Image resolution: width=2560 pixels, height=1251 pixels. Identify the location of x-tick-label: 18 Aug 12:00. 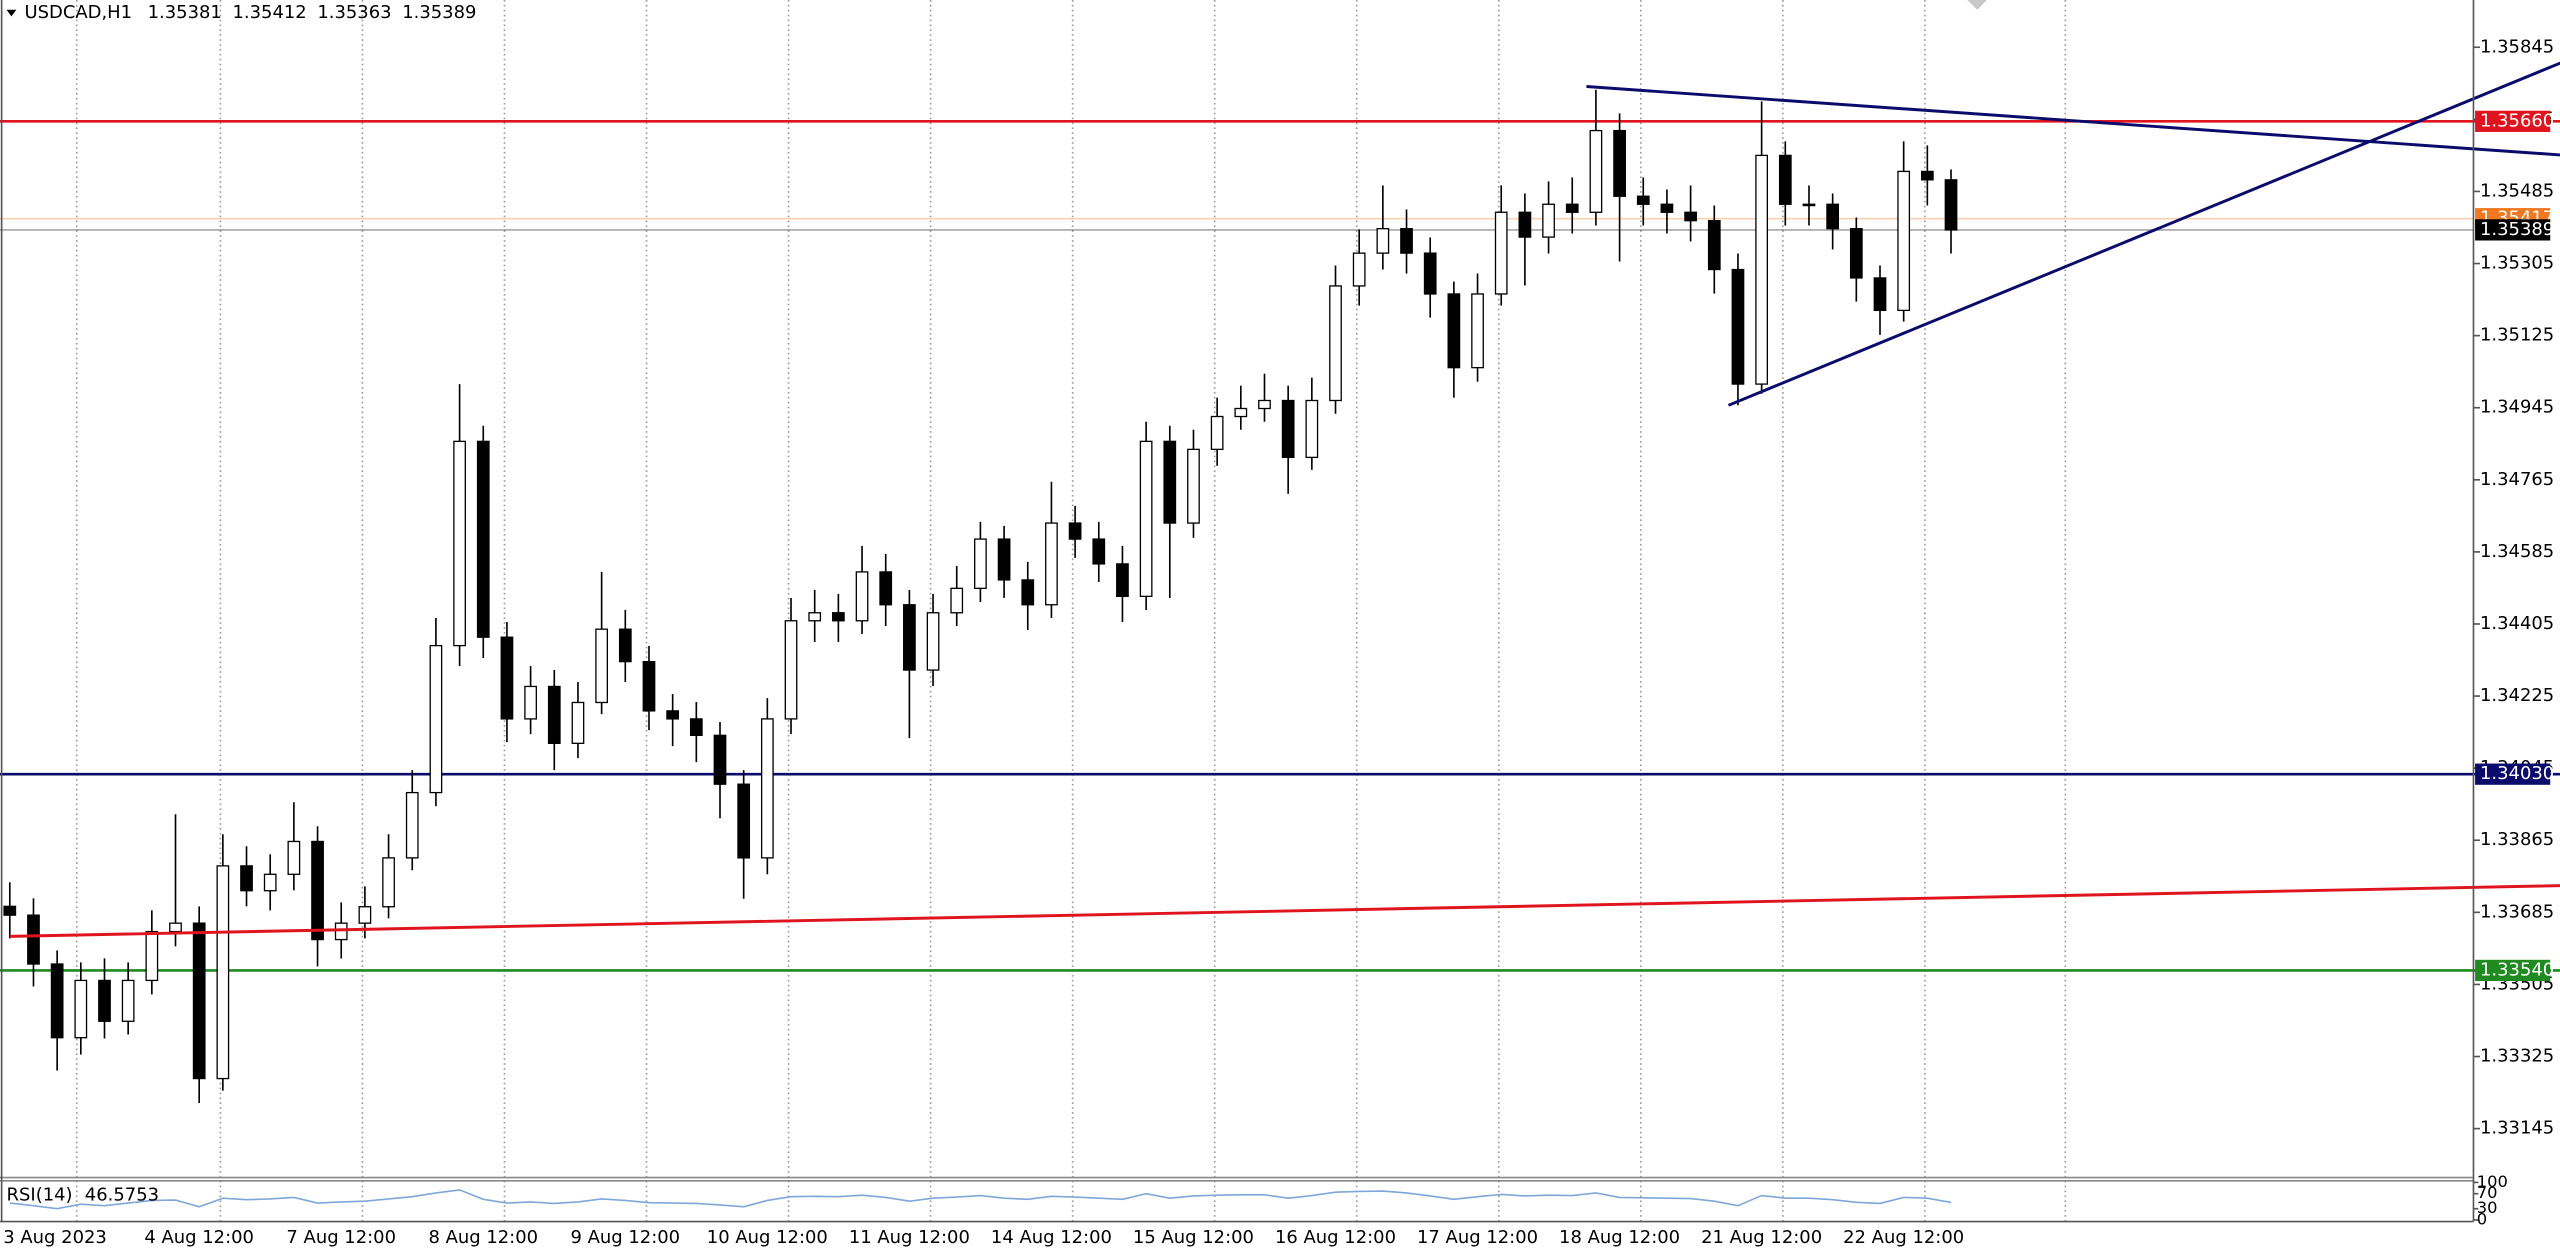
(1619, 1237).